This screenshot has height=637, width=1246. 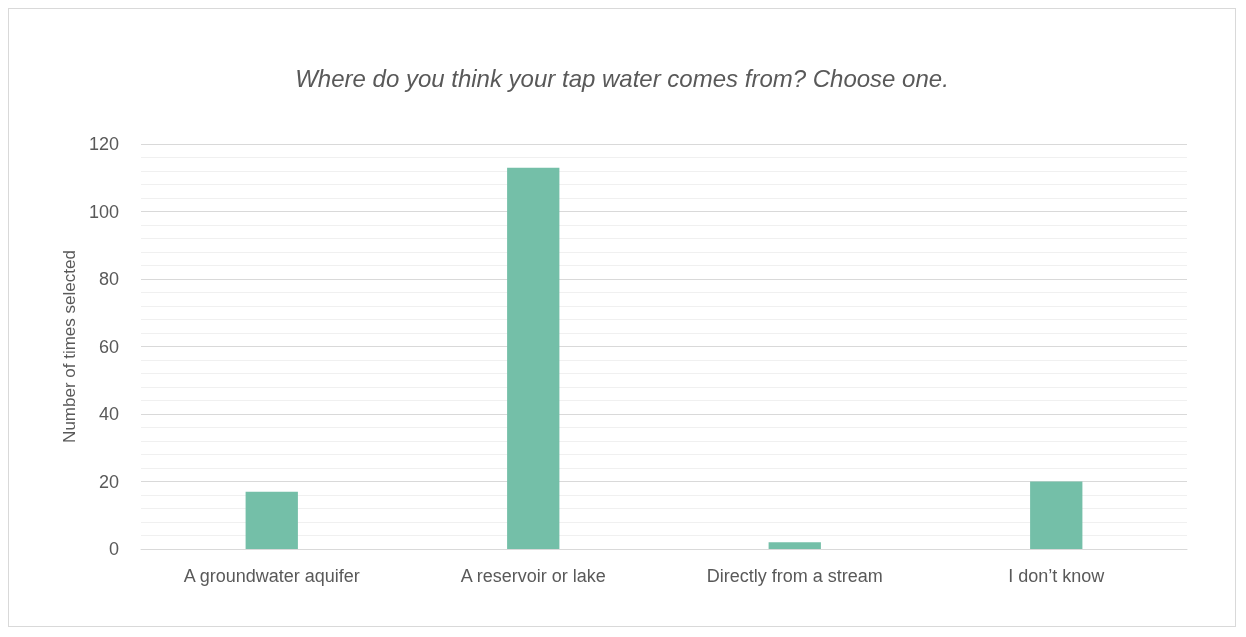 What do you see at coordinates (113, 549) in the screenshot?
I see `y-tick-label: 0` at bounding box center [113, 549].